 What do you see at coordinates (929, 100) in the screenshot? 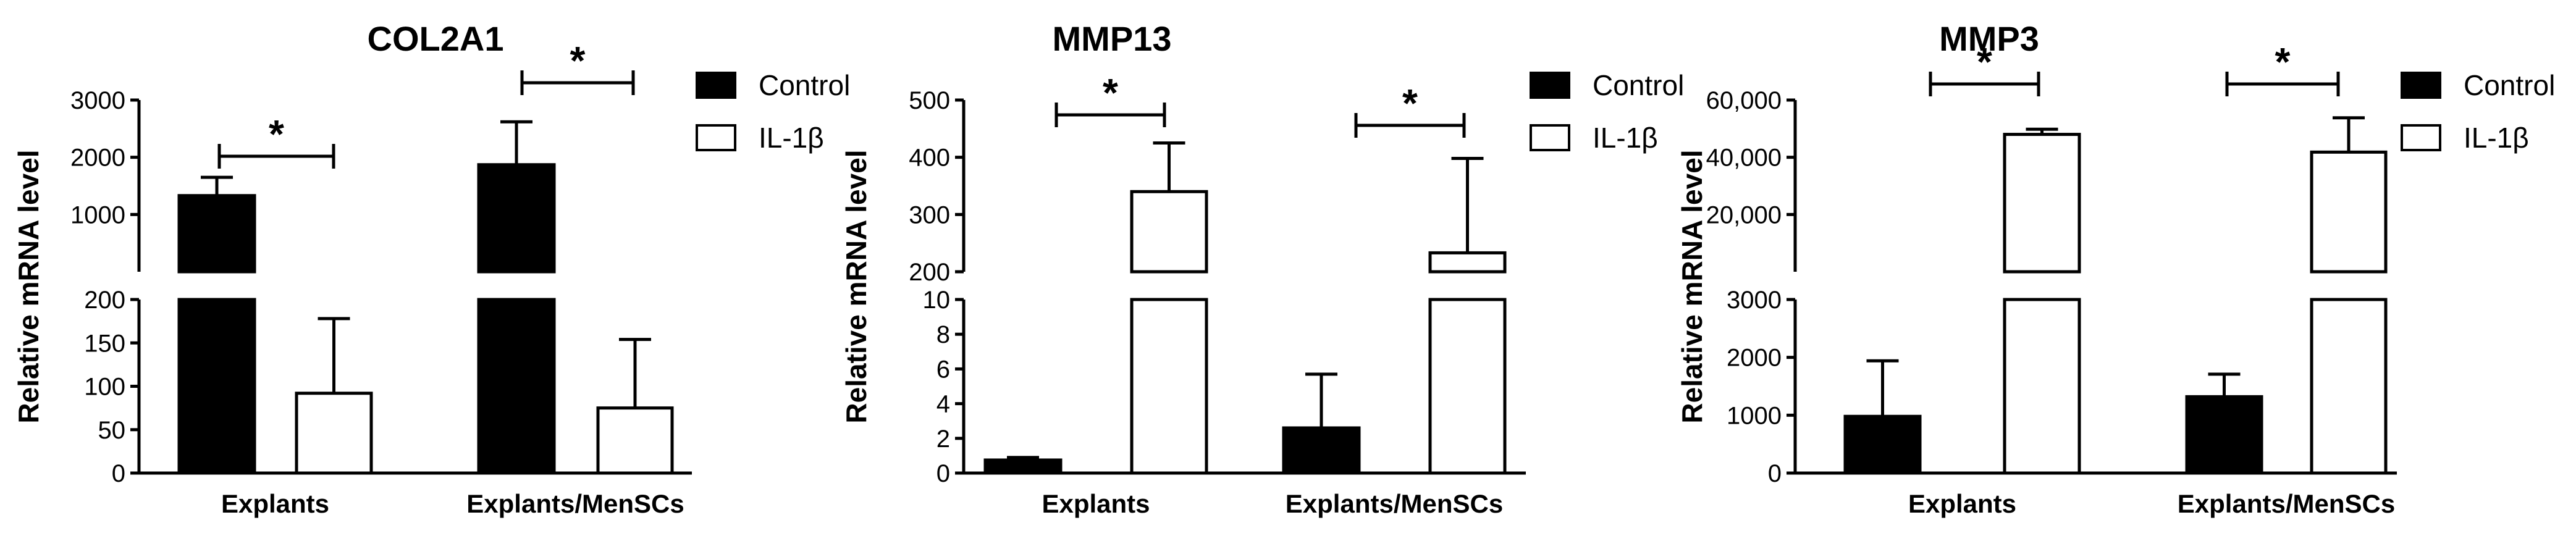
I see `y-tick-label: 500` at bounding box center [929, 100].